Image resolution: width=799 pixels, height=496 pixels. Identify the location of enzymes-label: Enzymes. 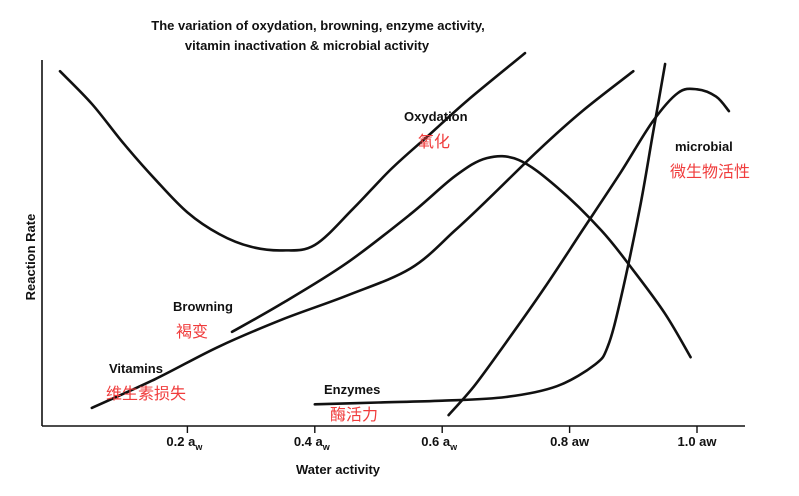
(352, 389).